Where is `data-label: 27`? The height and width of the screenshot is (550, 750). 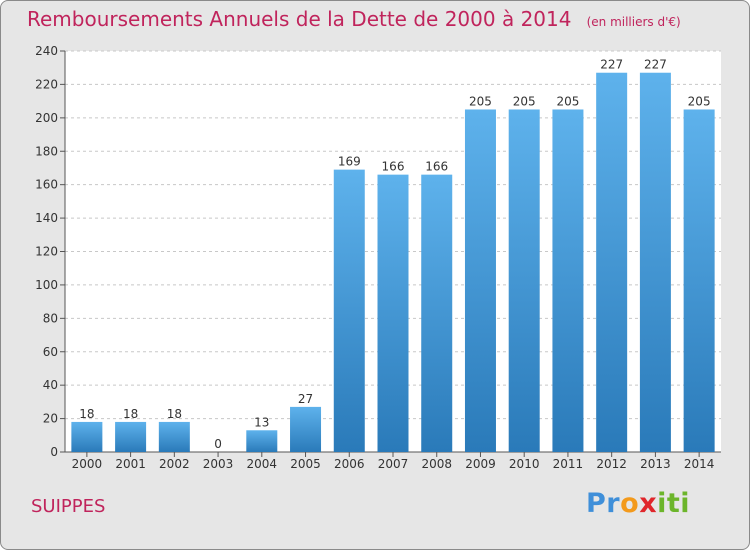 data-label: 27 is located at coordinates (305, 399).